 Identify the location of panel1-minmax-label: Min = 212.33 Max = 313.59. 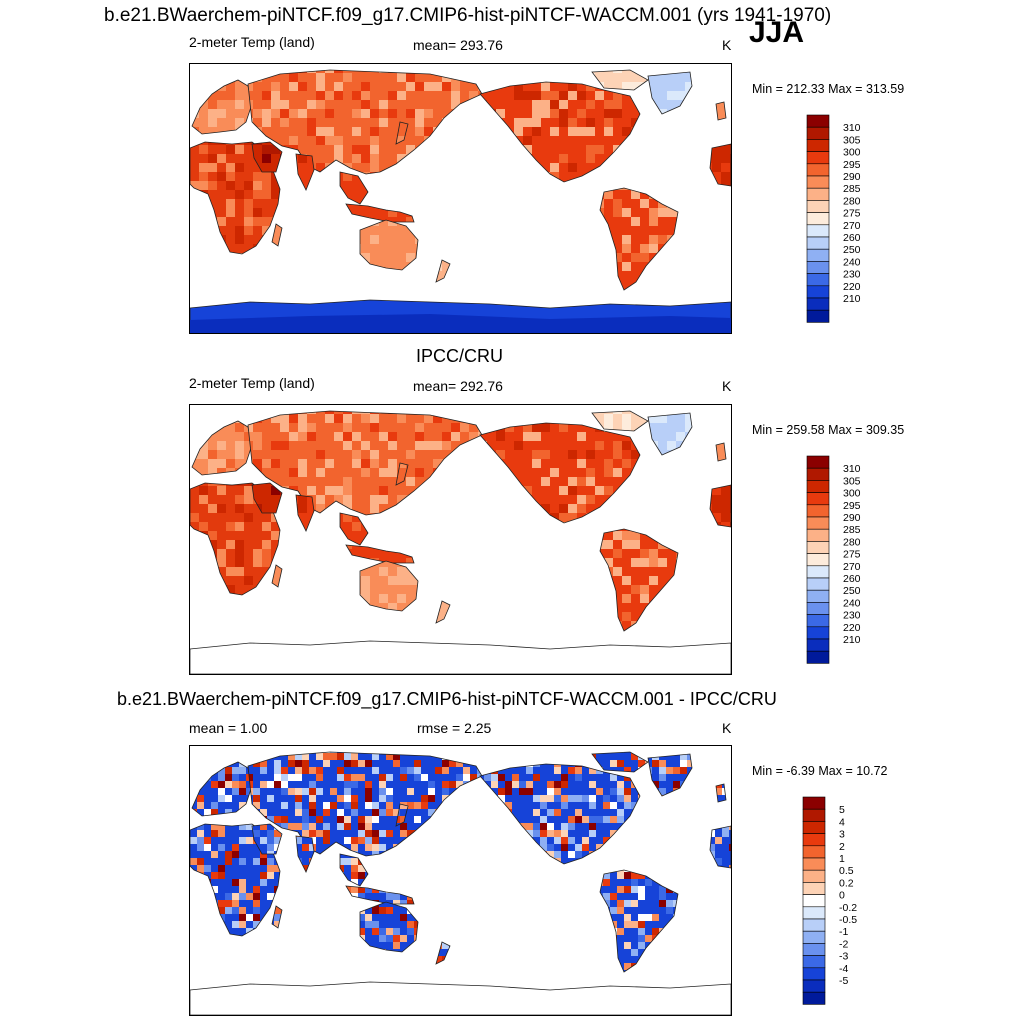
(828, 89).